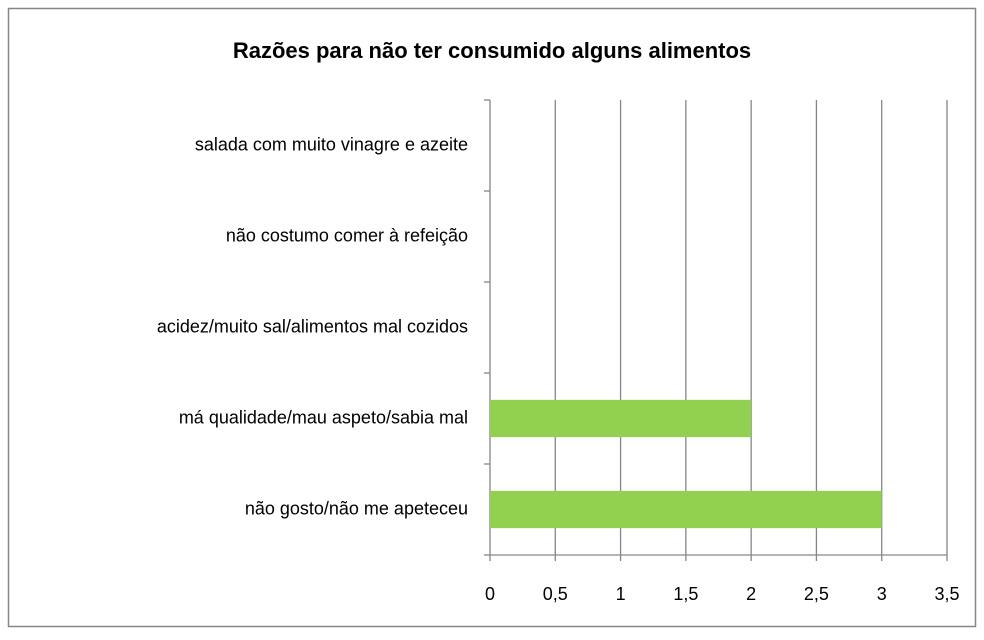 The image size is (984, 640). Describe the element at coordinates (946, 594) in the screenshot. I see `x-tick-label: 3,5` at that location.